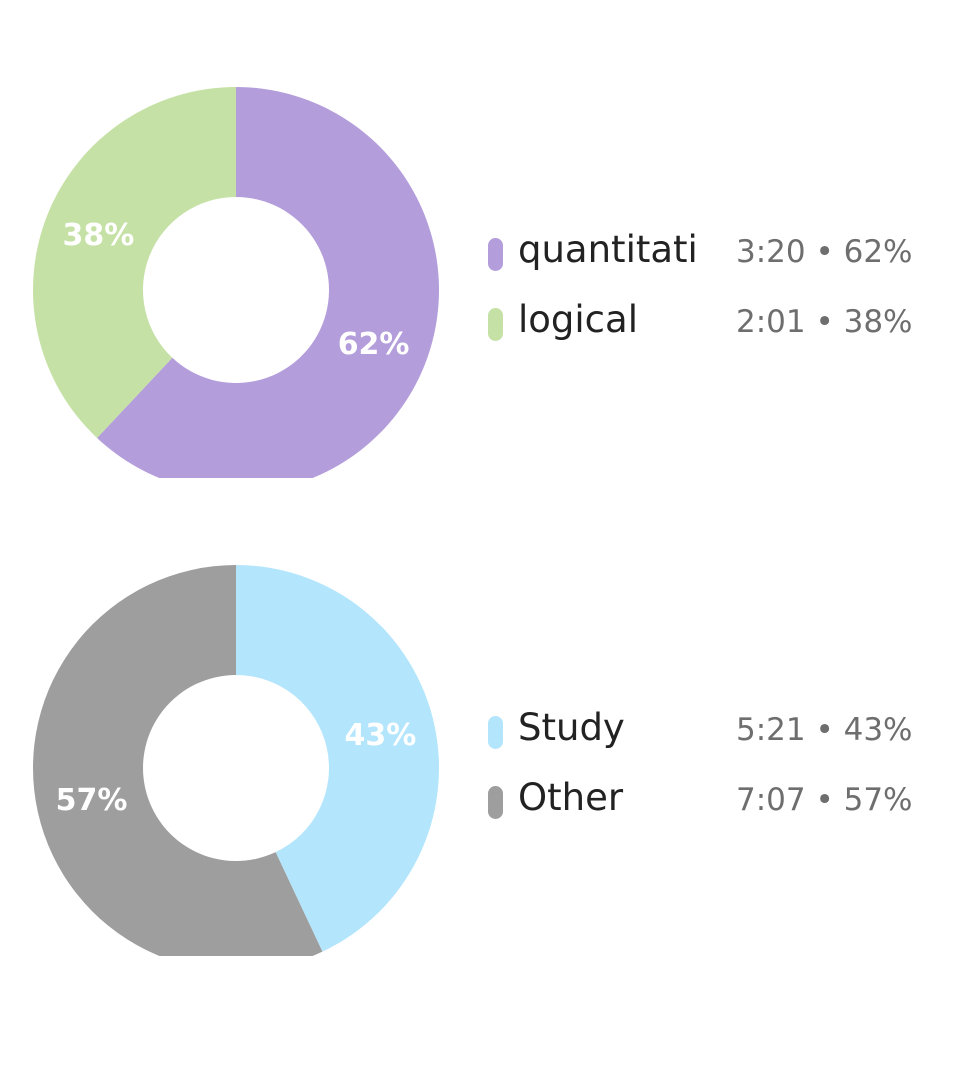 This screenshot has height=1081, width=957. Describe the element at coordinates (92, 800) in the screenshot. I see `slice-percent-label: 57%` at that location.